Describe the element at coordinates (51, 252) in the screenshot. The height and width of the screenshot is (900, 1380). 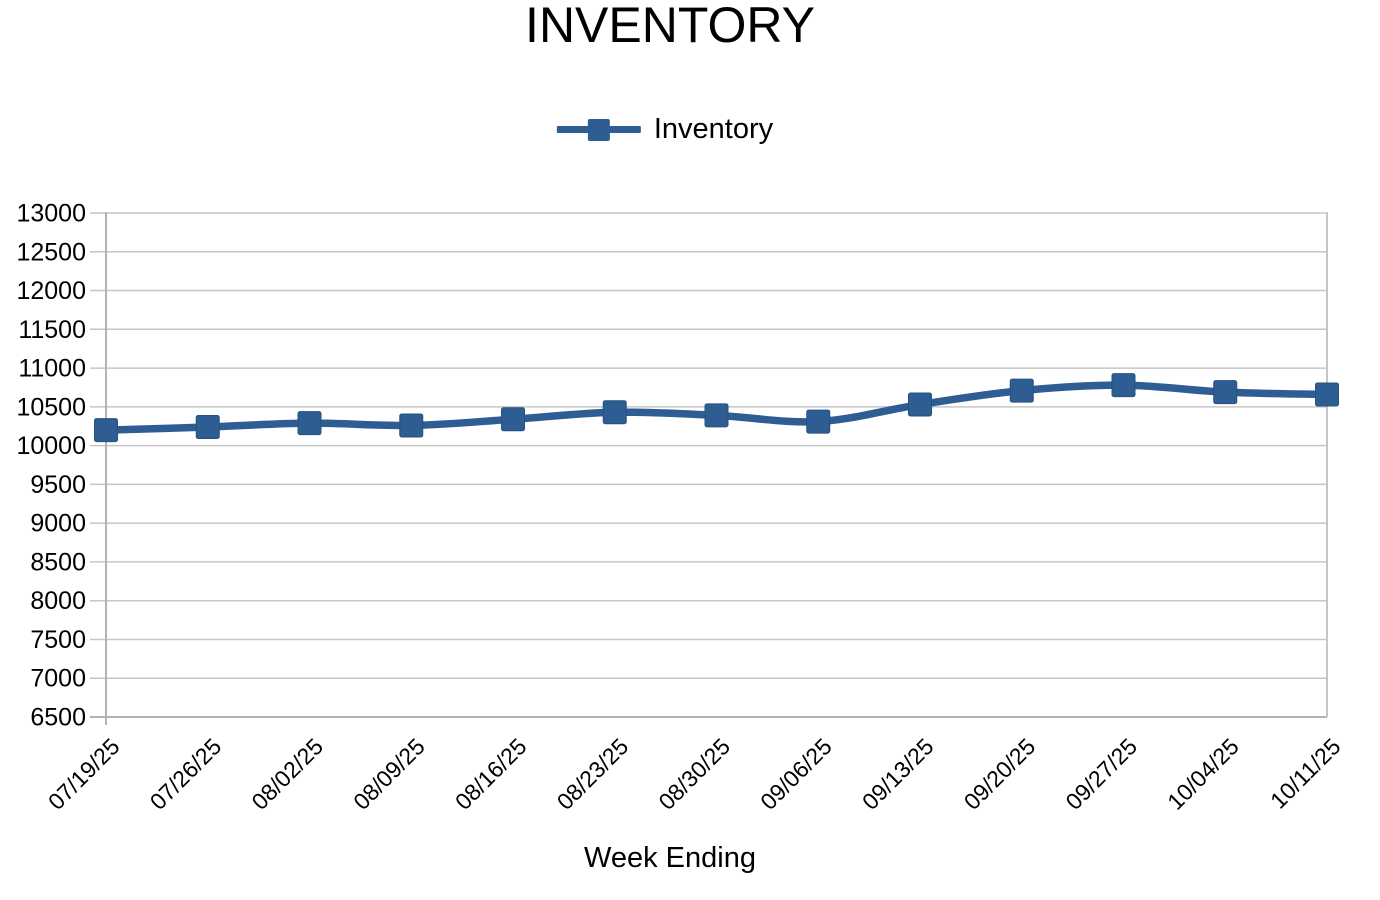
I see `y-tick-label: 12500` at that location.